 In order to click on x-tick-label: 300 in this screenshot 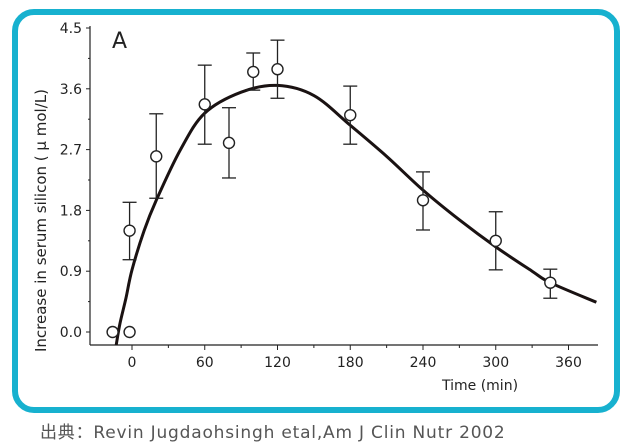, I will do `click(495, 363)`.